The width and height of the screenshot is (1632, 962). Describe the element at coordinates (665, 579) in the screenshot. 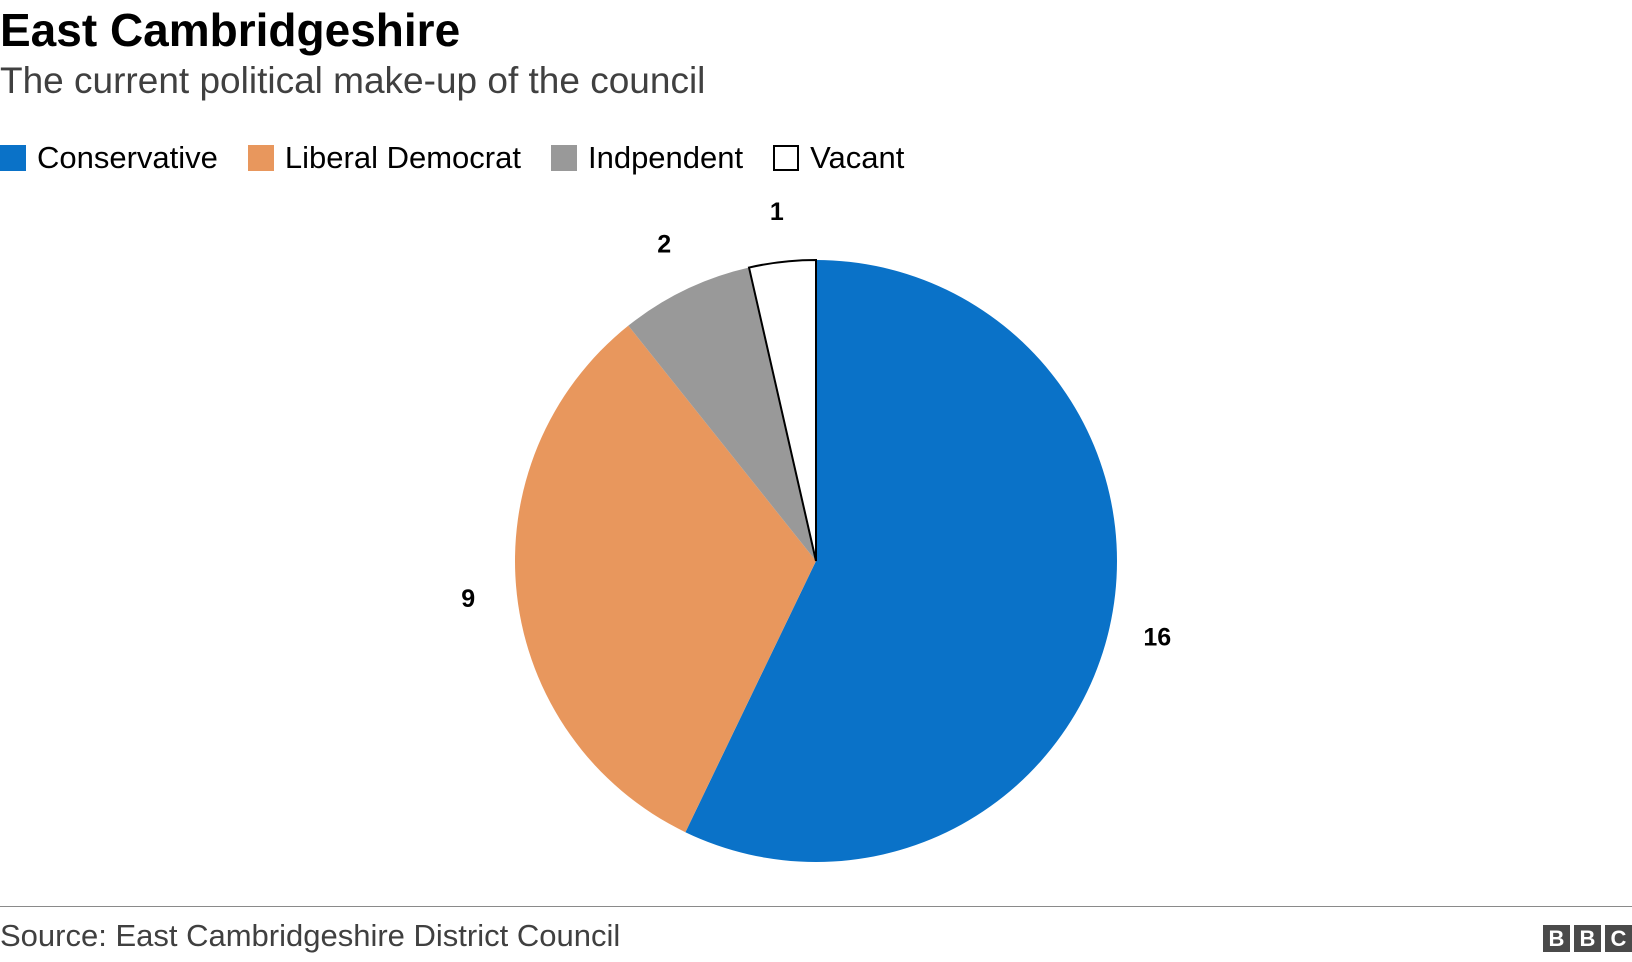

I see `pie-slice-liberal-democrat` at that location.